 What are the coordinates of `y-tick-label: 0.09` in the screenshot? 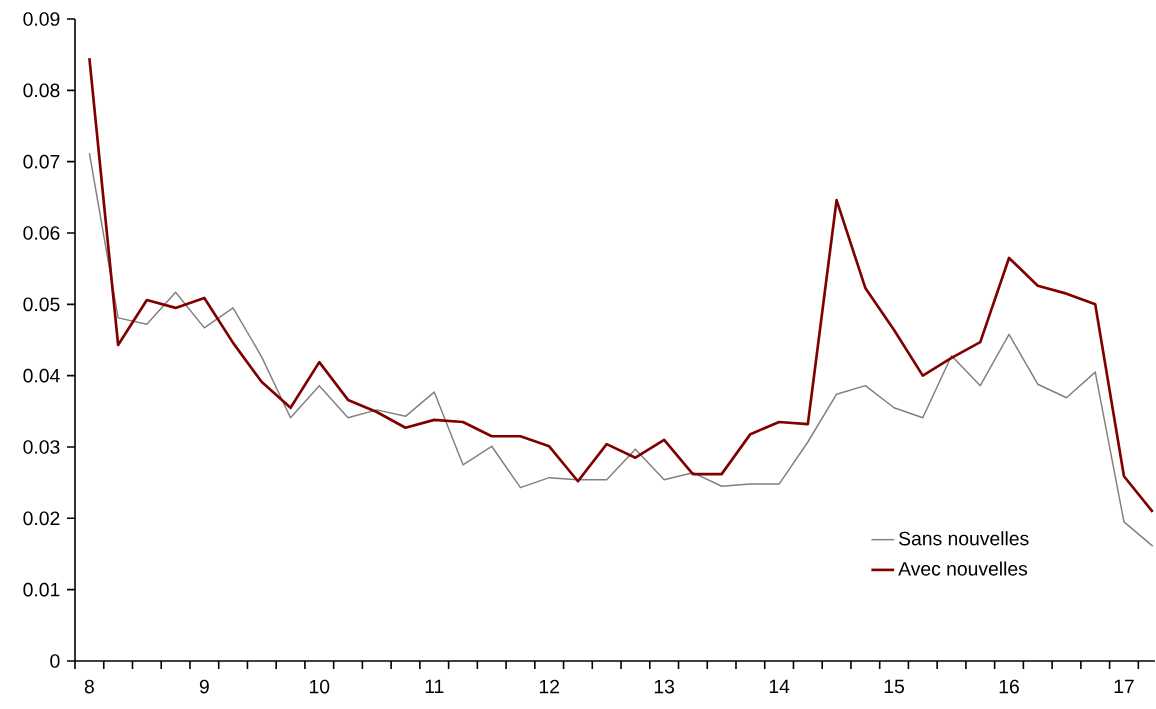 It's located at (41, 19).